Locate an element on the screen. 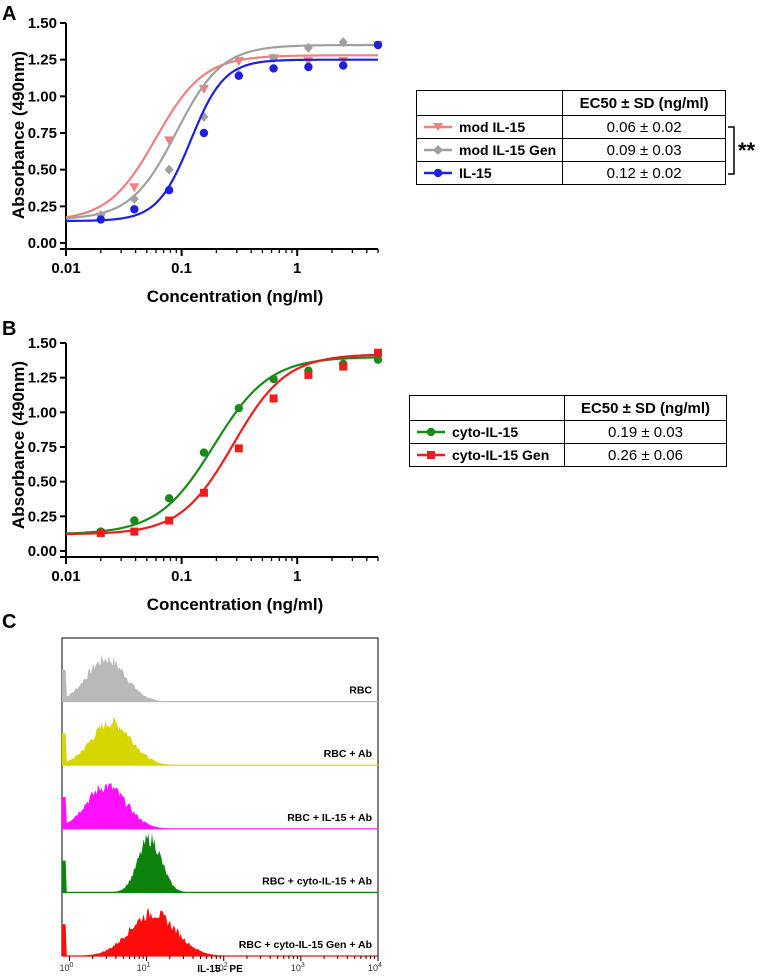 This screenshot has height=976, width=761. table-row: mod IL-15 Gen 0.09 ± 0.03 is located at coordinates (570, 150).